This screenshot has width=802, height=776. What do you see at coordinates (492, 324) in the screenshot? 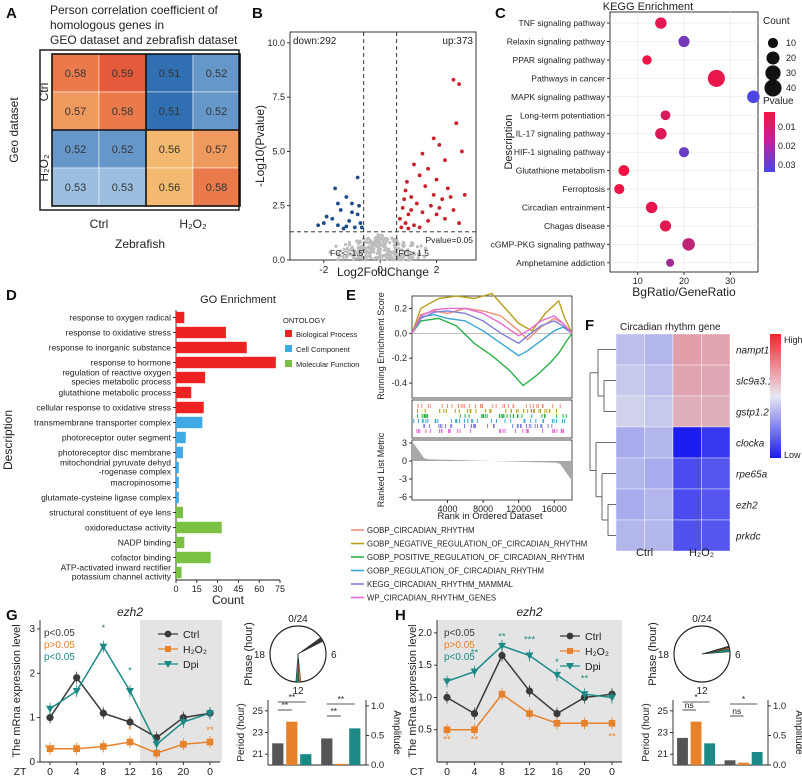
I see `es-line` at bounding box center [492, 324].